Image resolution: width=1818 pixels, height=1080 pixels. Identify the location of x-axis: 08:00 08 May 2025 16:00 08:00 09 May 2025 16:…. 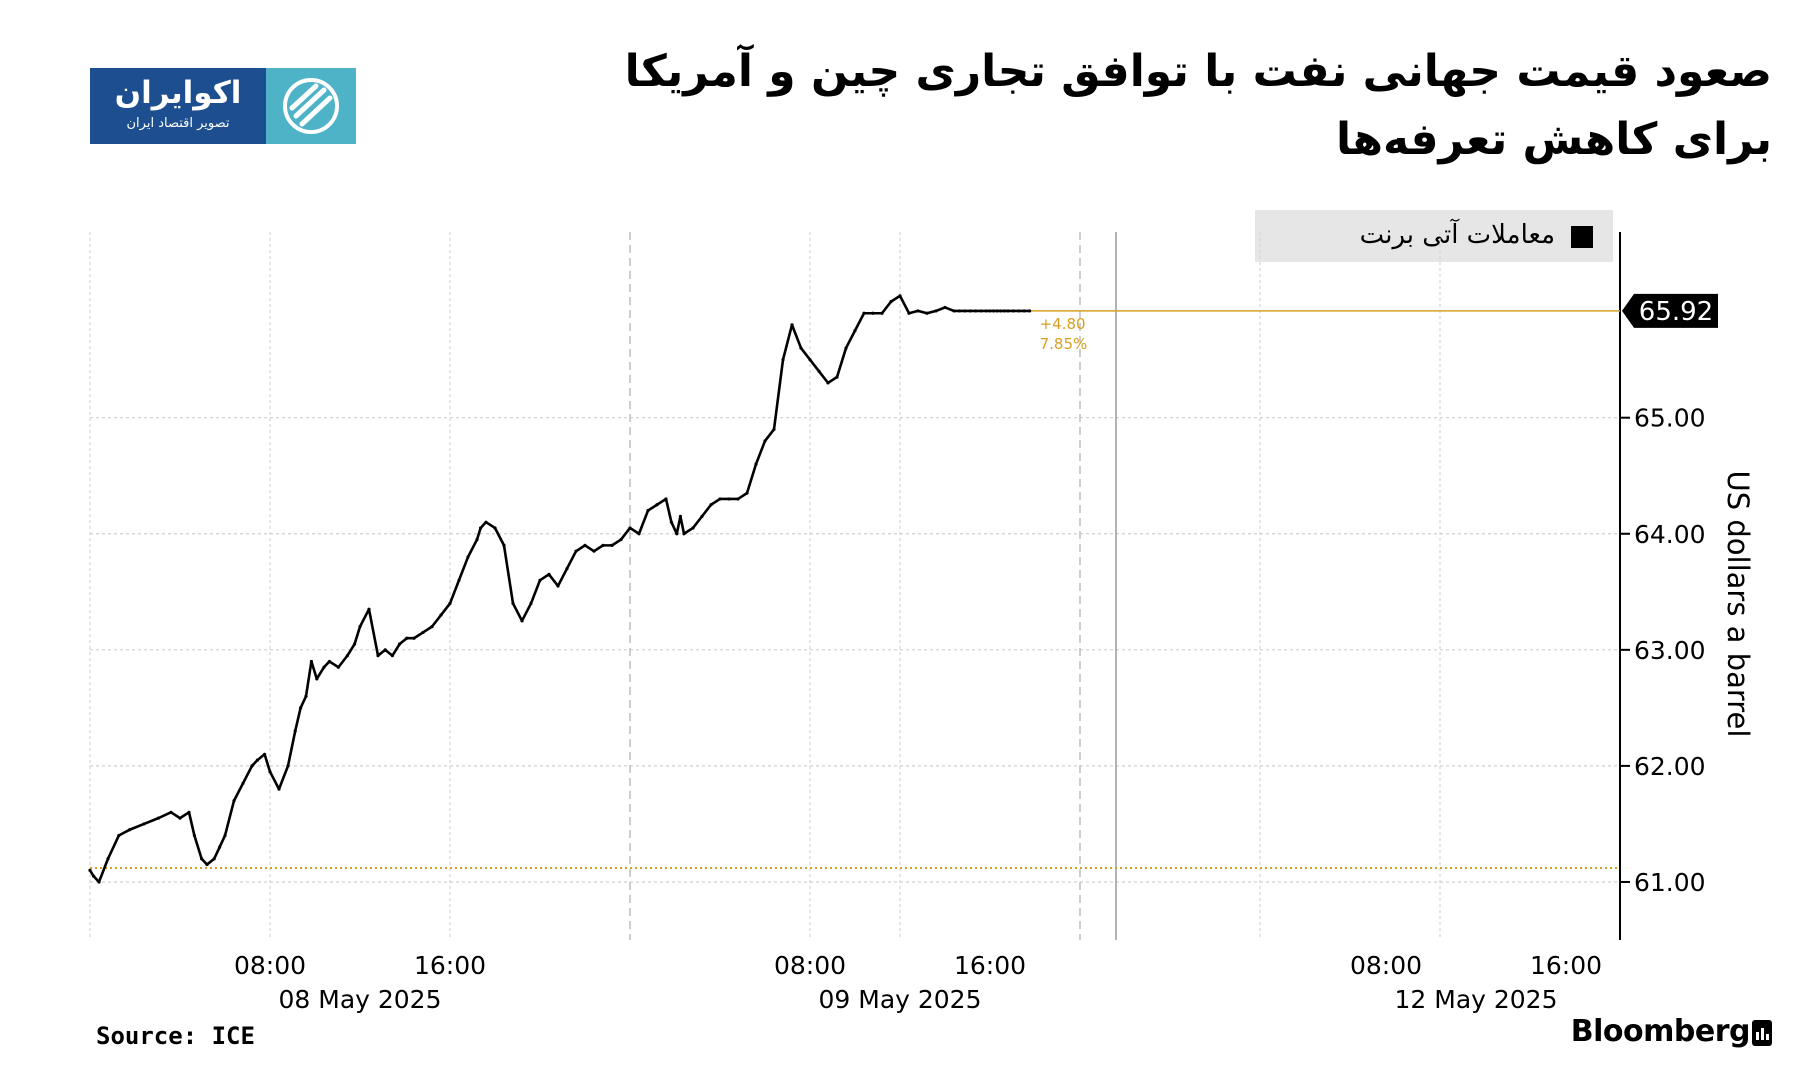
(918, 982).